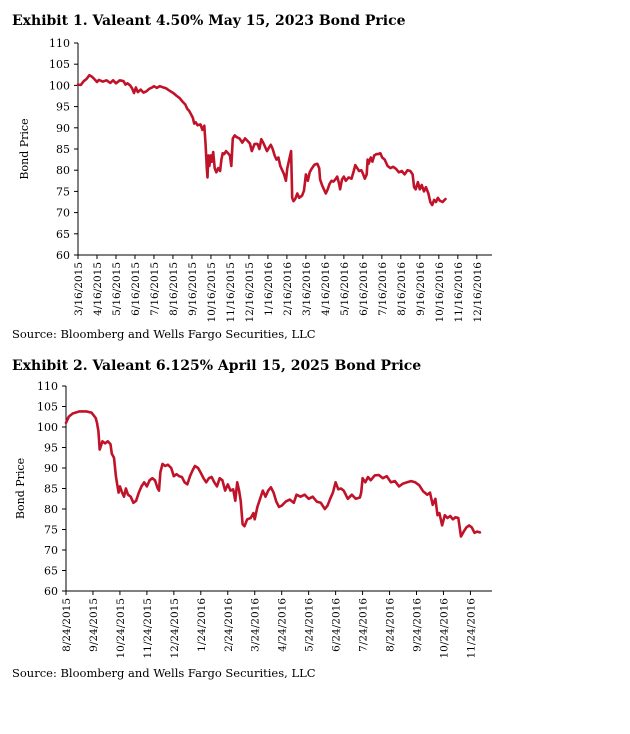 The height and width of the screenshot is (734, 630). I want to click on x-tick-label: 7/16/2015, so click(155, 289).